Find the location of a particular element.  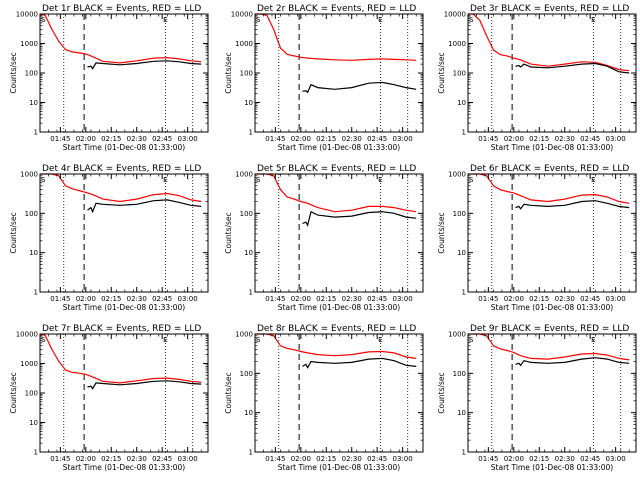

panel-title: Det 1r BLACK = Events, RED = LLD is located at coordinates (121, 9).